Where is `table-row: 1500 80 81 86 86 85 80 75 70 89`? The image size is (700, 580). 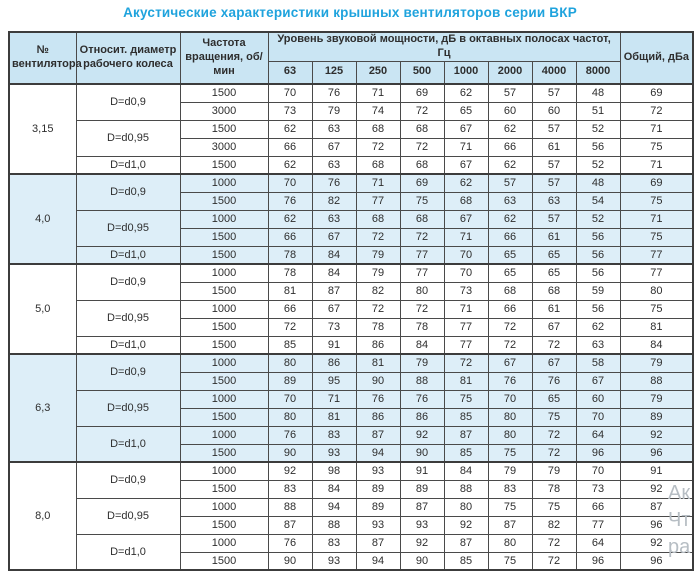
table-row: 1500 80 81 86 86 85 80 75 70 89 is located at coordinates (351, 417).